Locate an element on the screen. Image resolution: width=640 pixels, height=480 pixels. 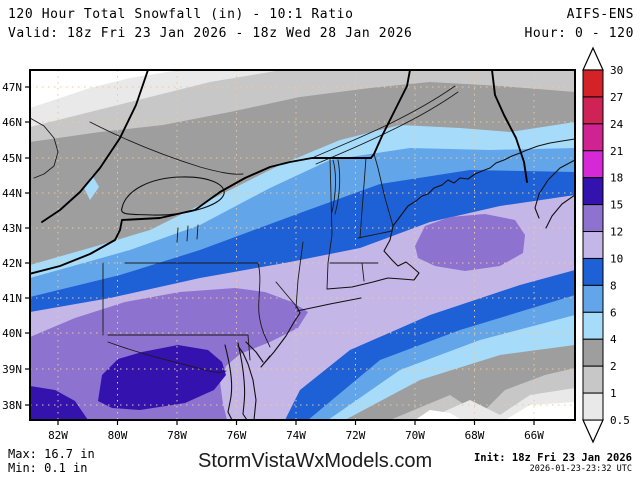
band-lt05-nw is located at coordinates (105, 89).